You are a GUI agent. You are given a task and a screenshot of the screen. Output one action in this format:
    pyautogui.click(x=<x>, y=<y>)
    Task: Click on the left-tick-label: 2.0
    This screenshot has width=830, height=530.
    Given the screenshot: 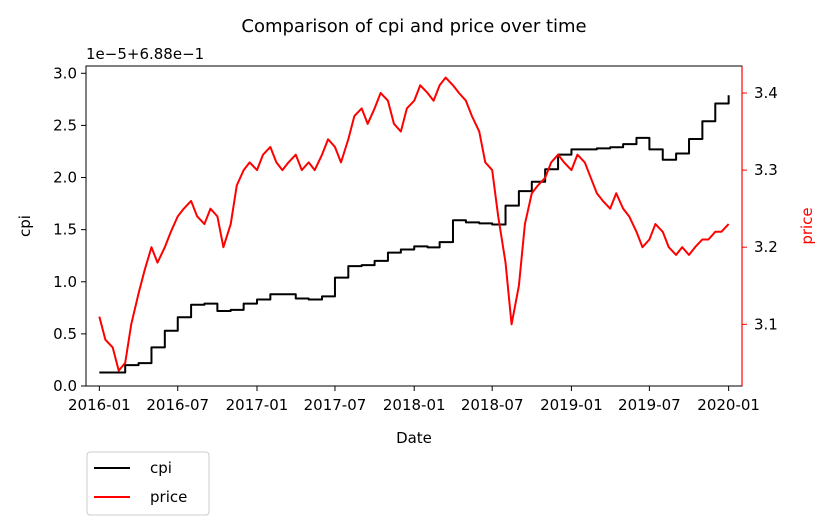 What is the action you would take?
    pyautogui.click(x=65, y=178)
    